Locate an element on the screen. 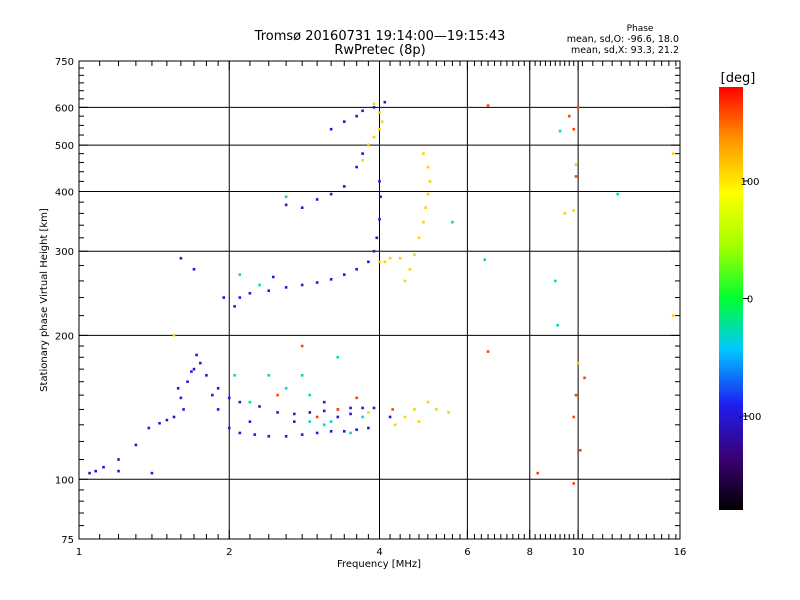 This screenshot has height=600, width=800. x-tick-label: 1 is located at coordinates (79, 552).